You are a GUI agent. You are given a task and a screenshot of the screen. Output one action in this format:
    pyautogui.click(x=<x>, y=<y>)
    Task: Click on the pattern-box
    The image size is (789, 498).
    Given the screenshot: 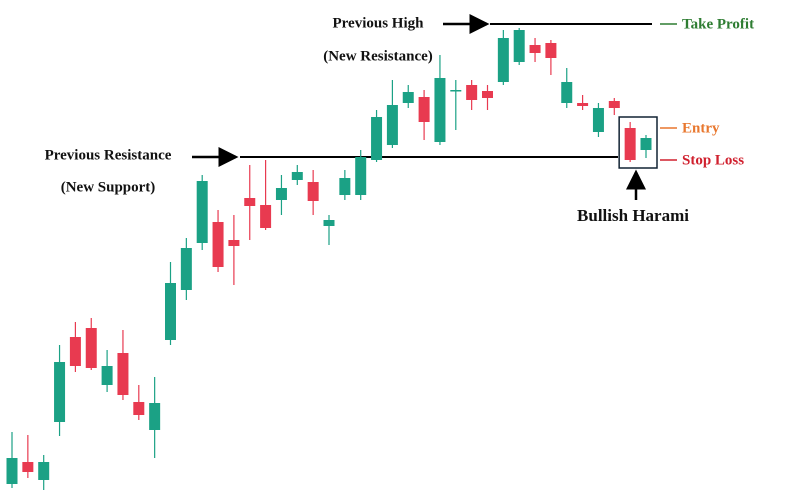 What is the action you would take?
    pyautogui.click(x=638, y=142)
    